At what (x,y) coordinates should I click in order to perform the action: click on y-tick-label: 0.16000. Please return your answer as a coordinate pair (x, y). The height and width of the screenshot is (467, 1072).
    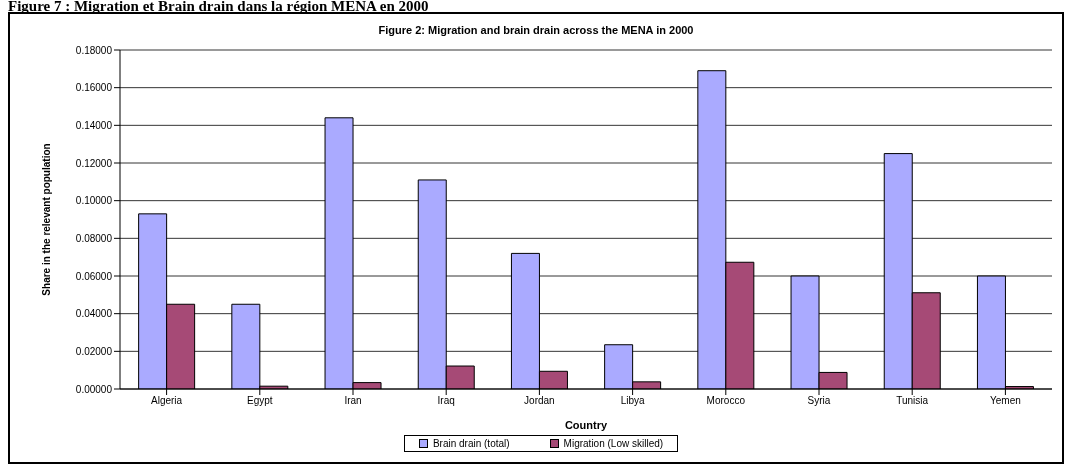
    Looking at the image, I should click on (94, 88).